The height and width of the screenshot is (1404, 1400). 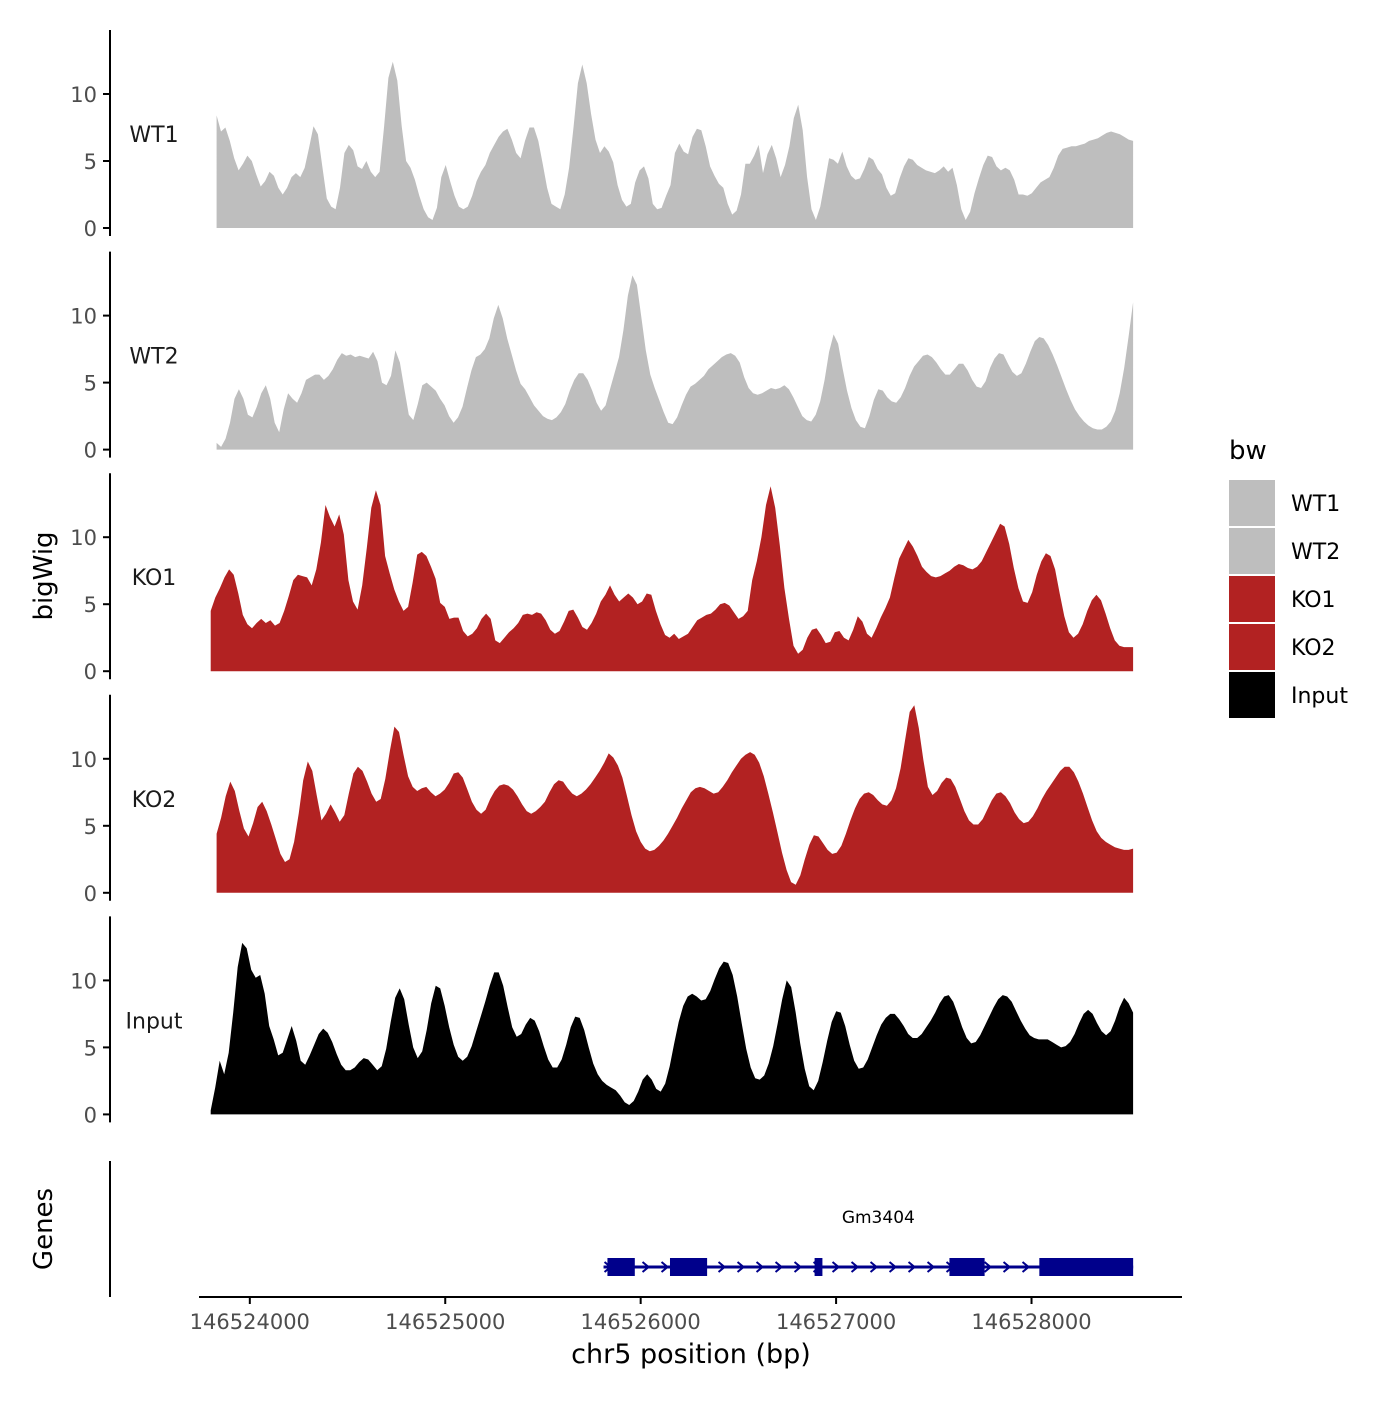 I want to click on x-tick-label-146527000: 146527000, so click(x=836, y=1322).